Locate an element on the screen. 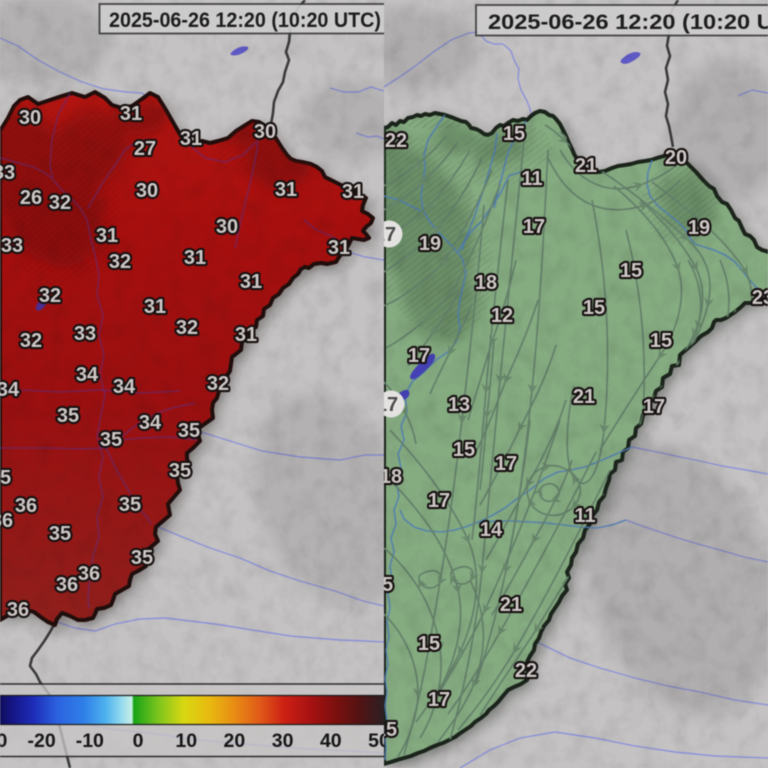 The image size is (768, 768). svg-text: -10 is located at coordinates (90, 741).